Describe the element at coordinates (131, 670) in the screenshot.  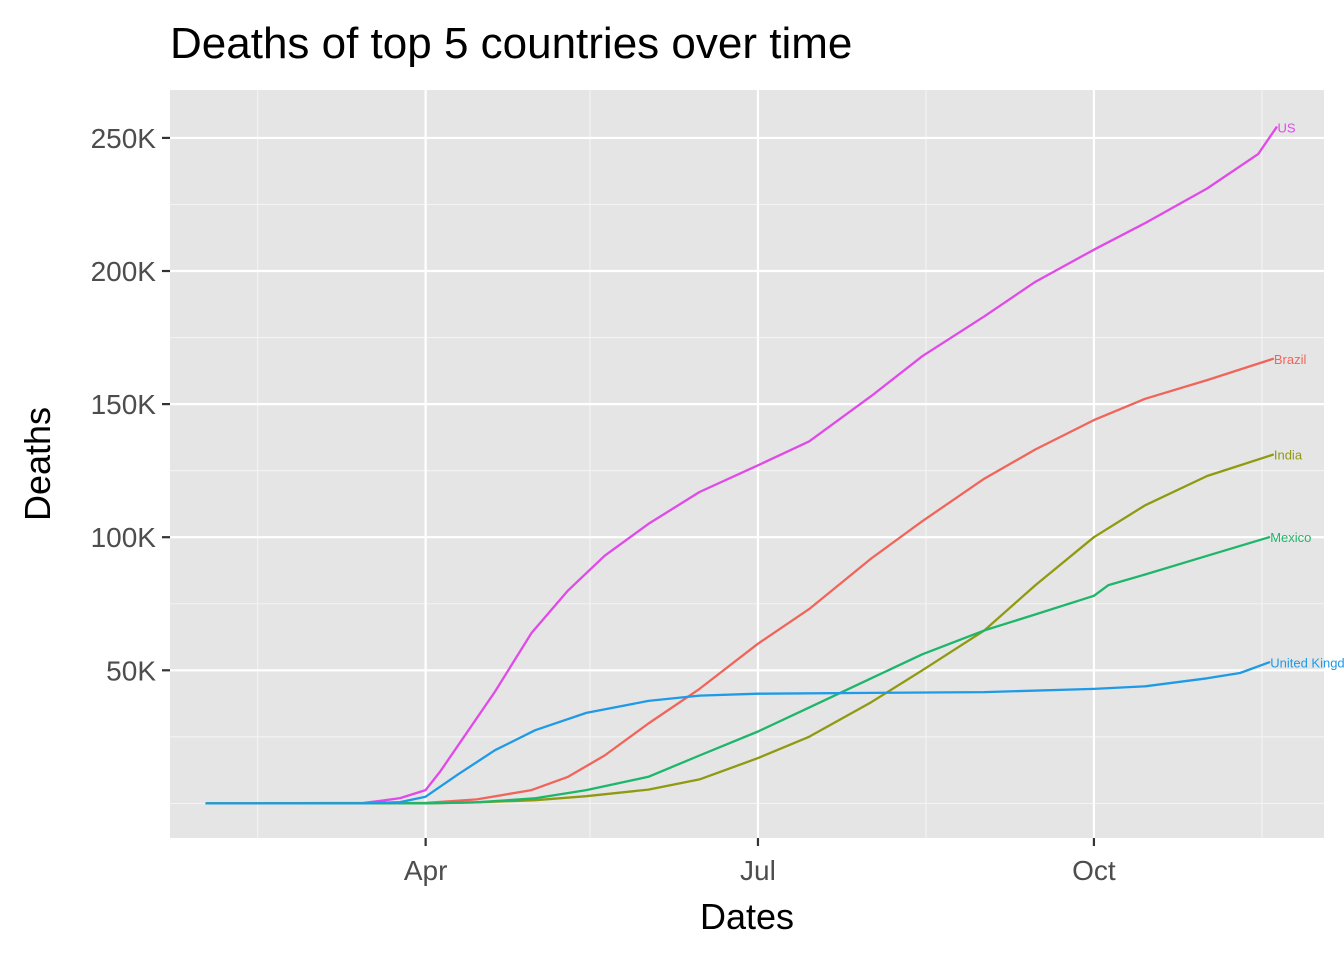
I see `y-tick-label: 50K` at that location.